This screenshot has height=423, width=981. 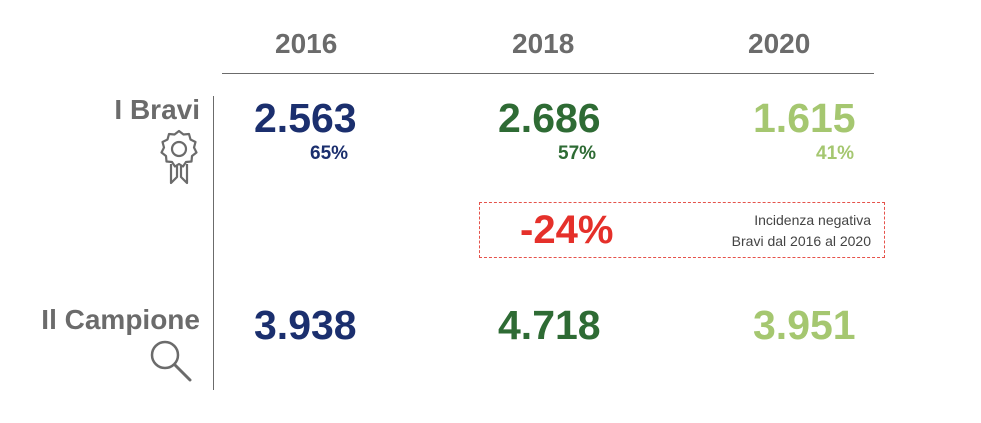 I want to click on negative-incidence-note-line1: Incidenza negativa, so click(x=812, y=220).